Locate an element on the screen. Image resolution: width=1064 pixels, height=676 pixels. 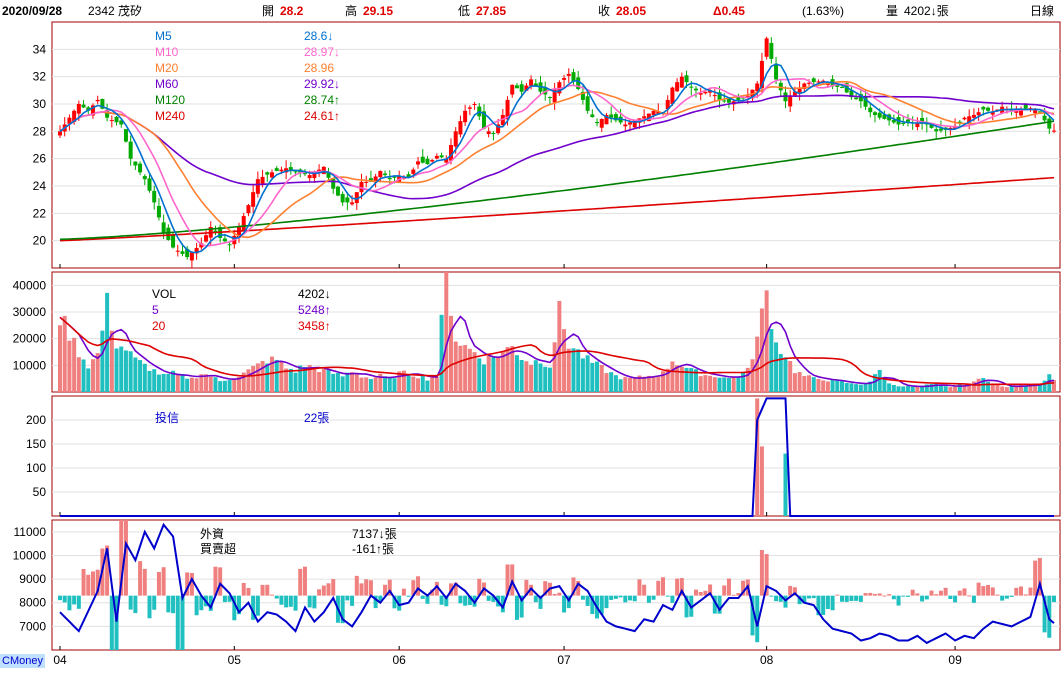
period-label: 日線 is located at coordinates (1042, 11).